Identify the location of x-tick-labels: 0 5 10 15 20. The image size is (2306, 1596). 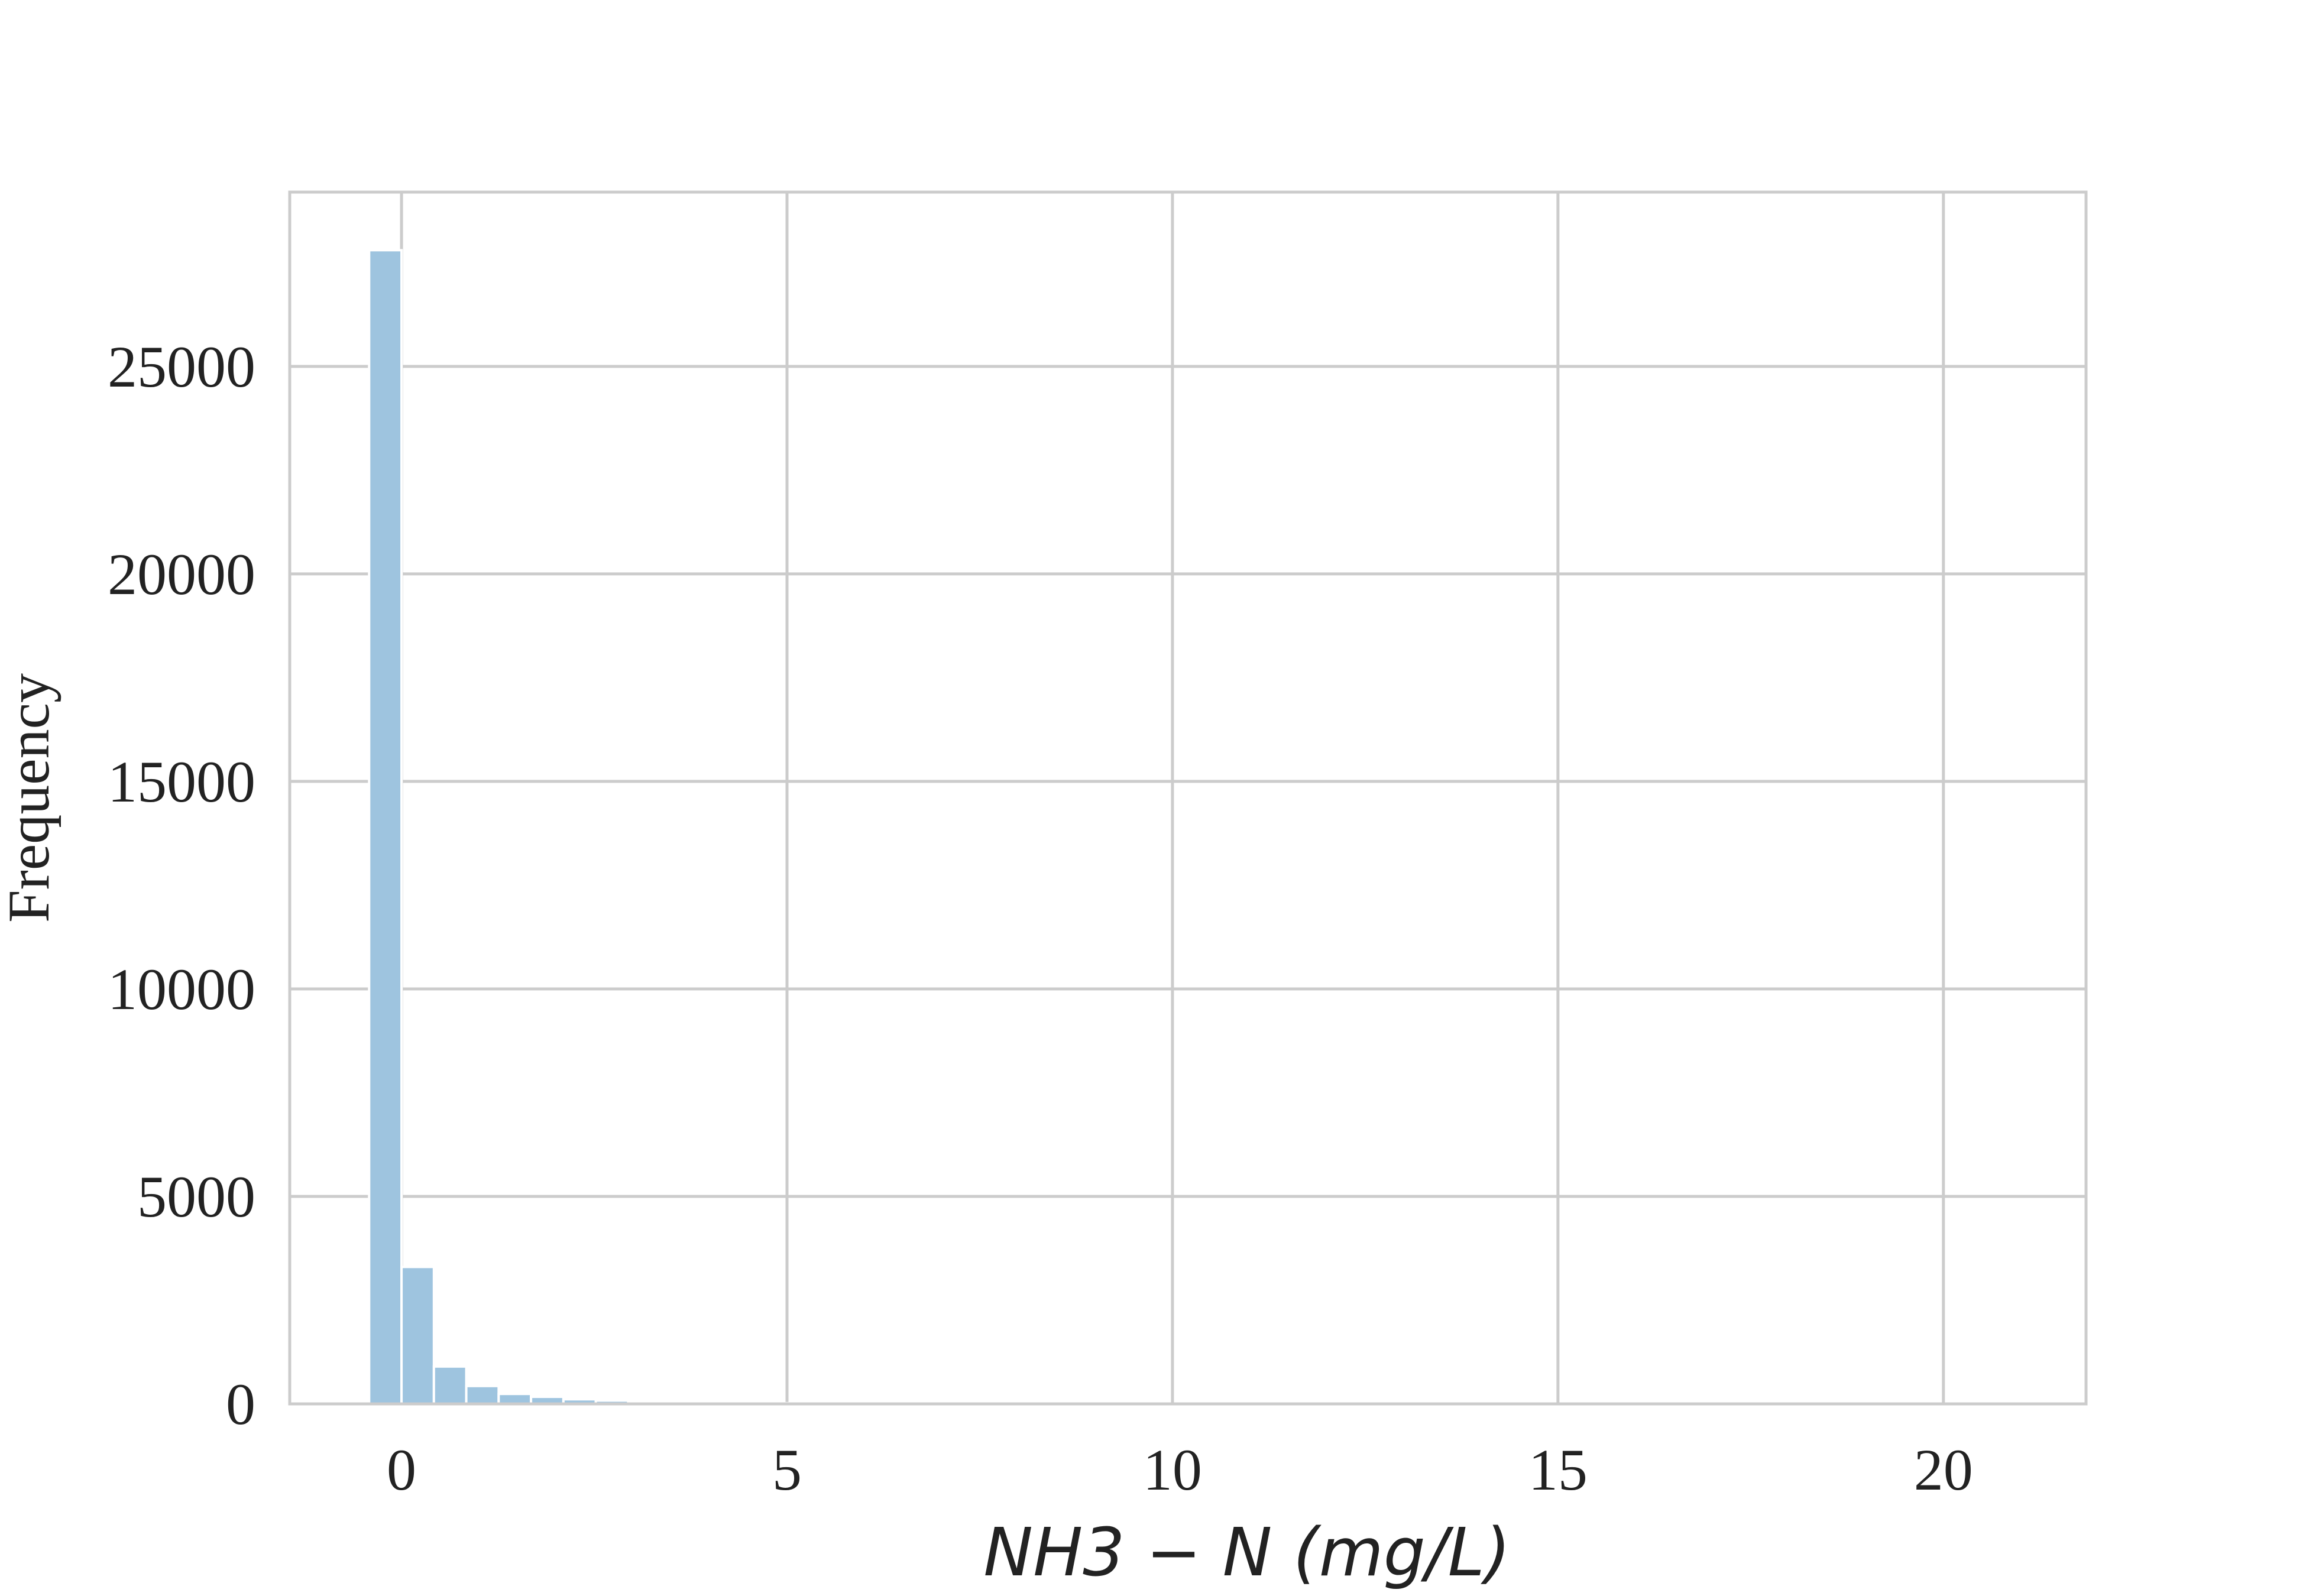
(1180, 1470).